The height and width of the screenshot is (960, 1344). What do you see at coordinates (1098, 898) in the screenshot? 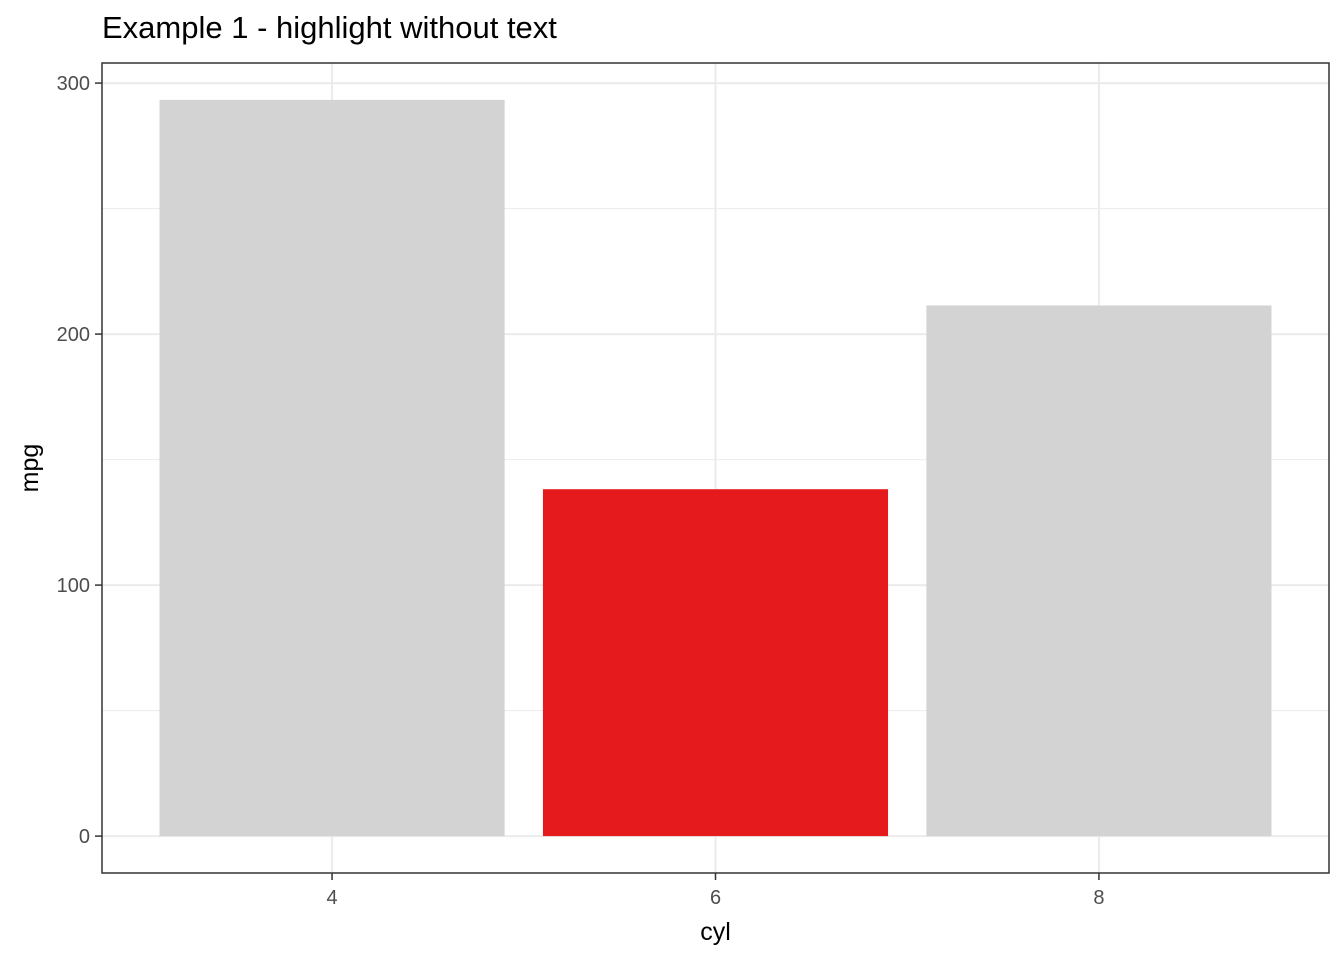
I see `x-tick-label: 8` at bounding box center [1098, 898].